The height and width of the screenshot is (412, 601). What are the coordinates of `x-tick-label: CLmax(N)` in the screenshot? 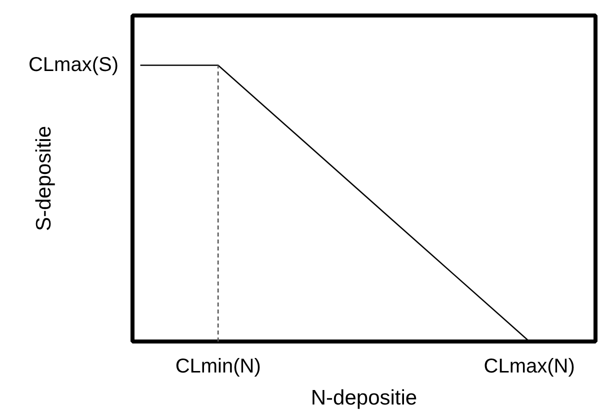 It's located at (529, 367).